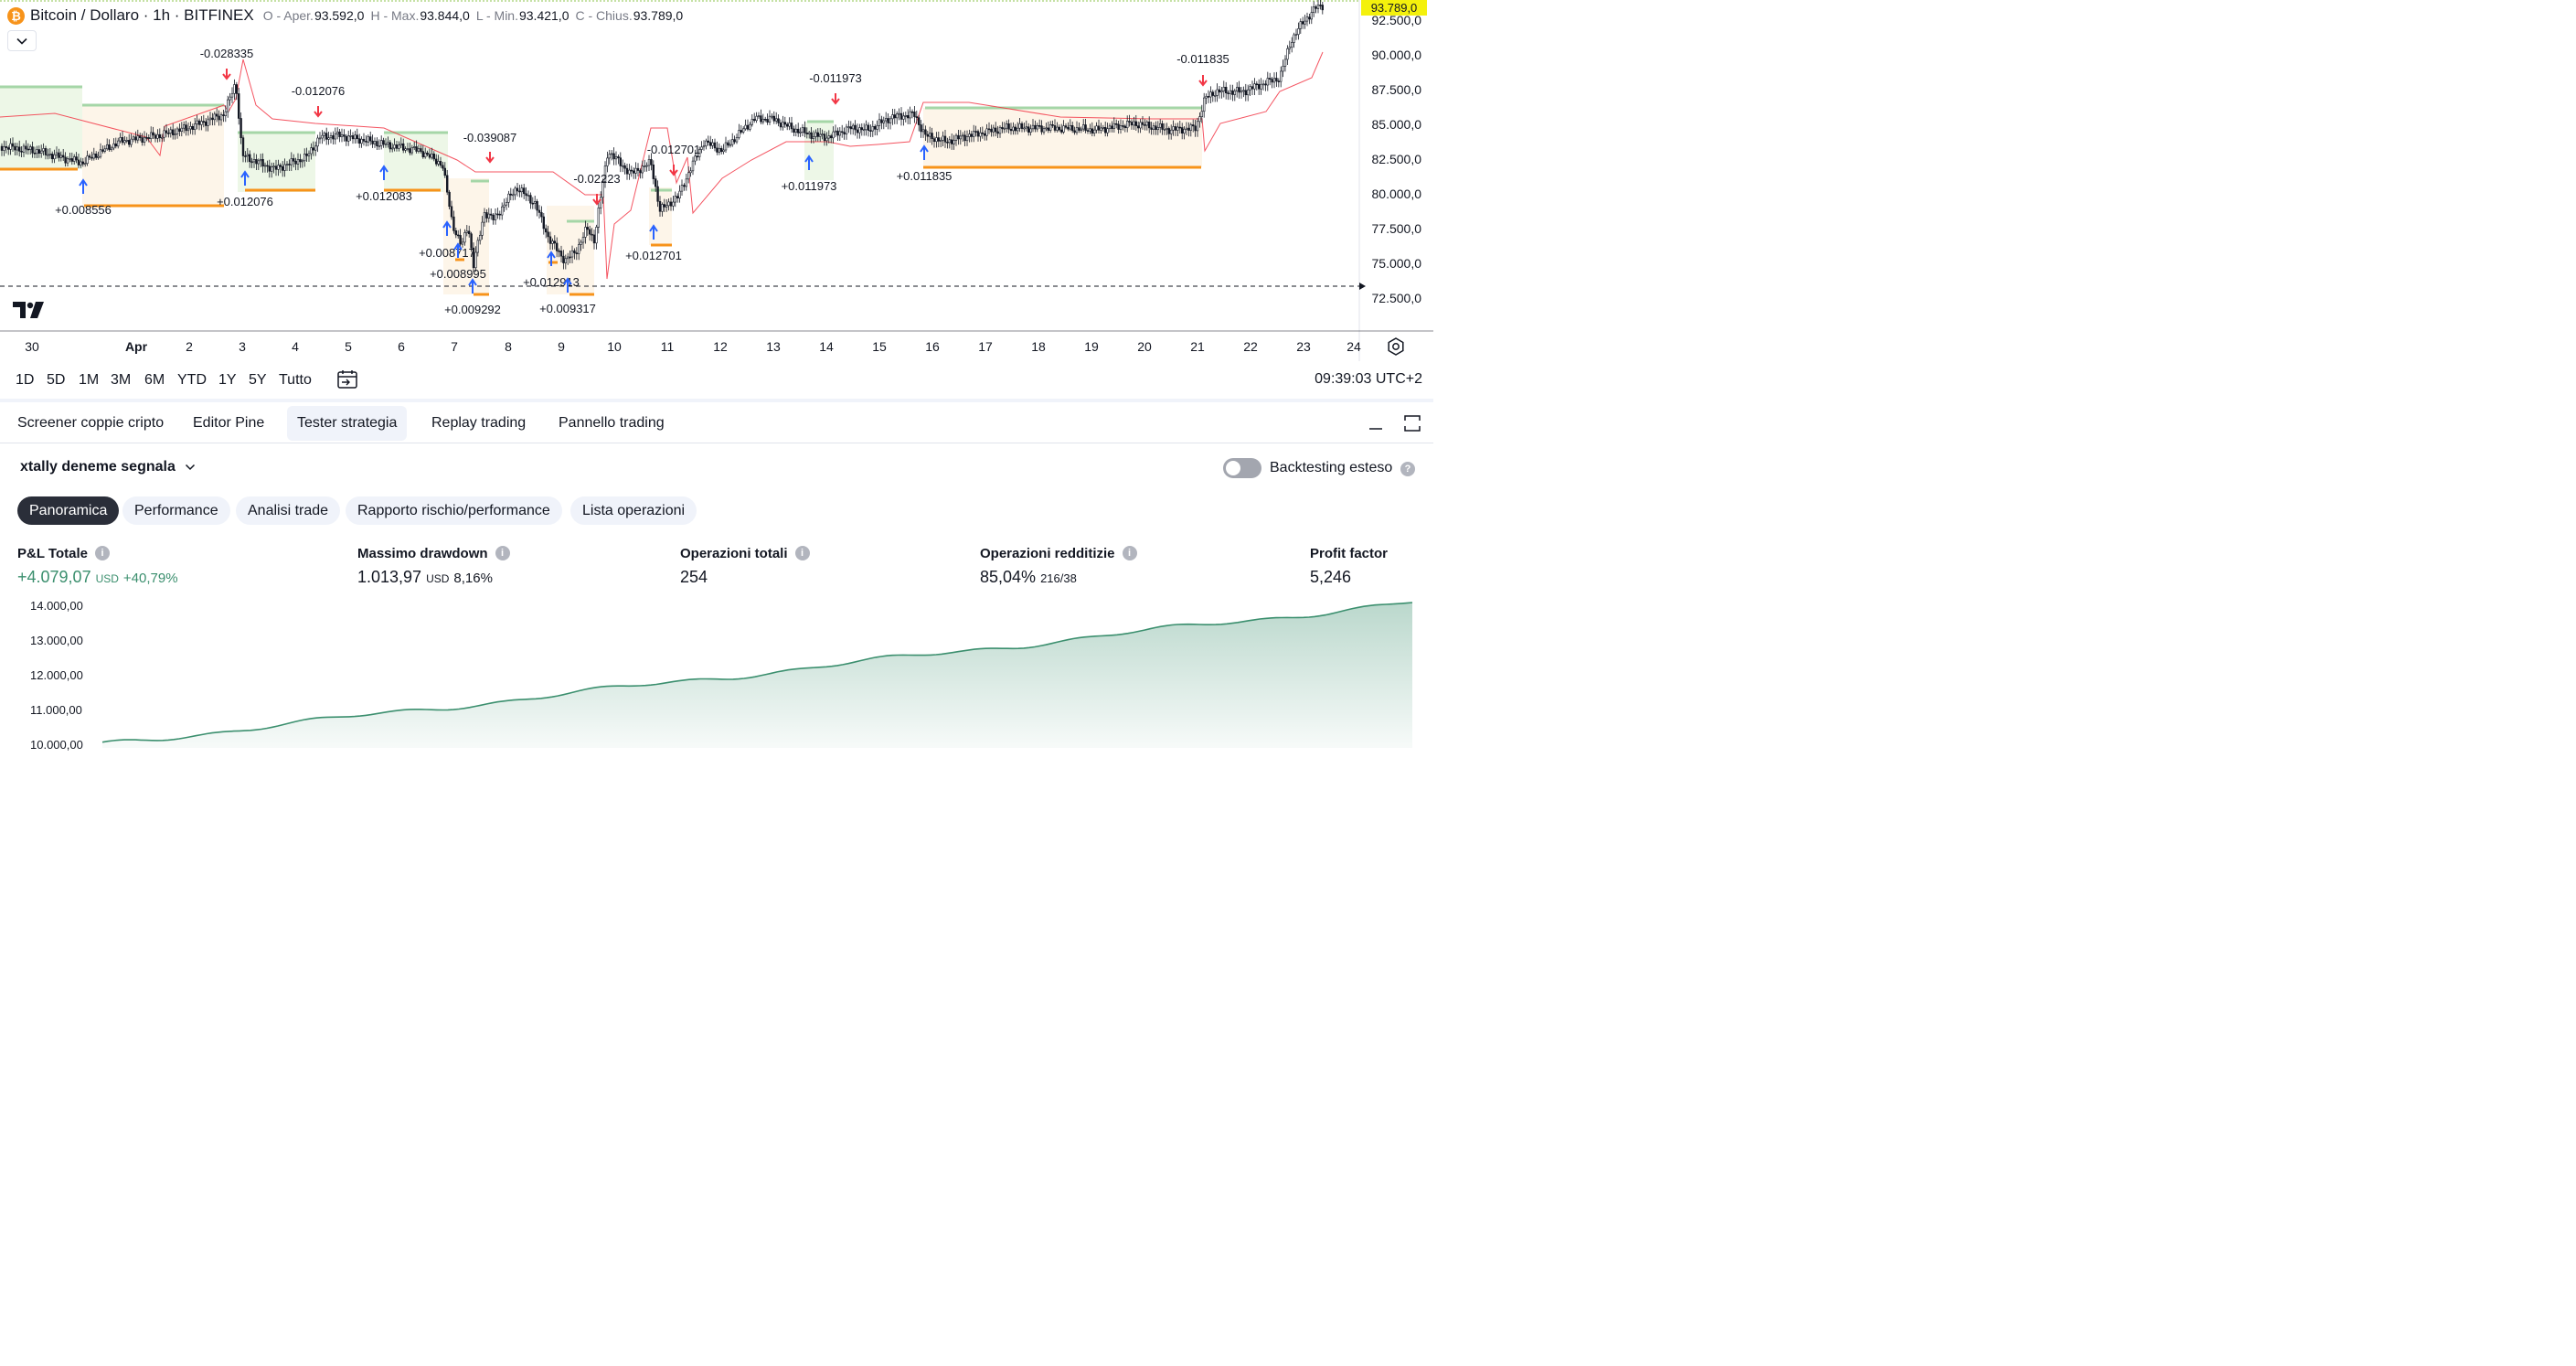 The image size is (2576, 1366). What do you see at coordinates (1331, 577) in the screenshot?
I see `profit-factor-value: 5,246` at bounding box center [1331, 577].